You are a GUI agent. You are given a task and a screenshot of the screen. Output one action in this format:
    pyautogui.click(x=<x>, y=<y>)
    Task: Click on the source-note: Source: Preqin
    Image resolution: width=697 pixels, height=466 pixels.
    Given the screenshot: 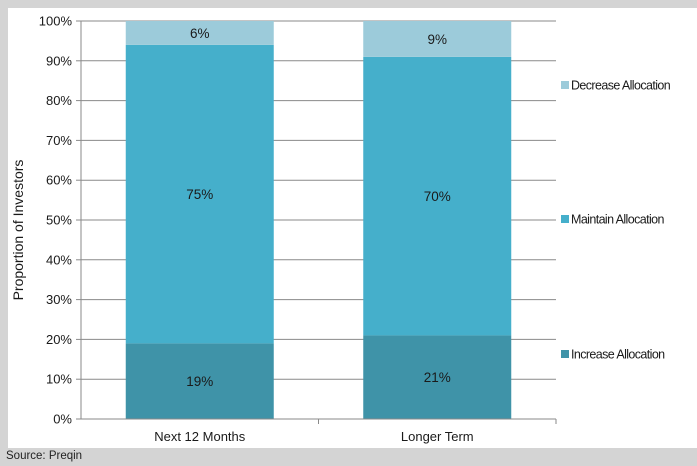 What is the action you would take?
    pyautogui.click(x=44, y=456)
    